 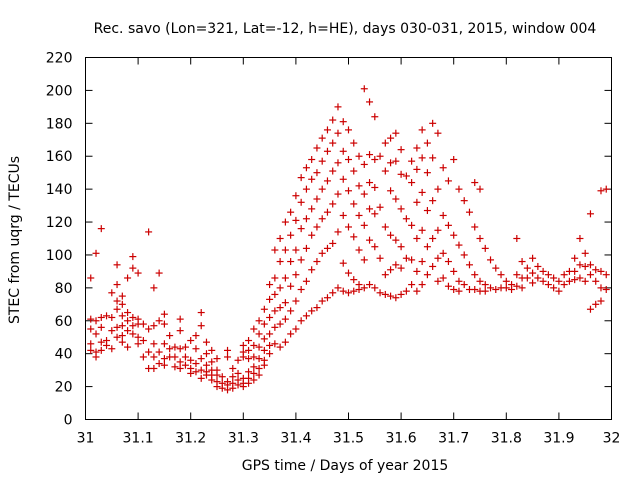 I want to click on y-tick-label: 120, so click(x=59, y=223).